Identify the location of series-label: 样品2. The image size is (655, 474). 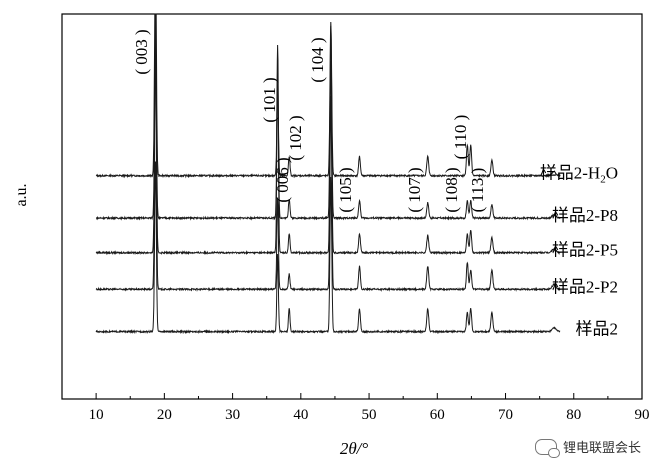
(597, 329).